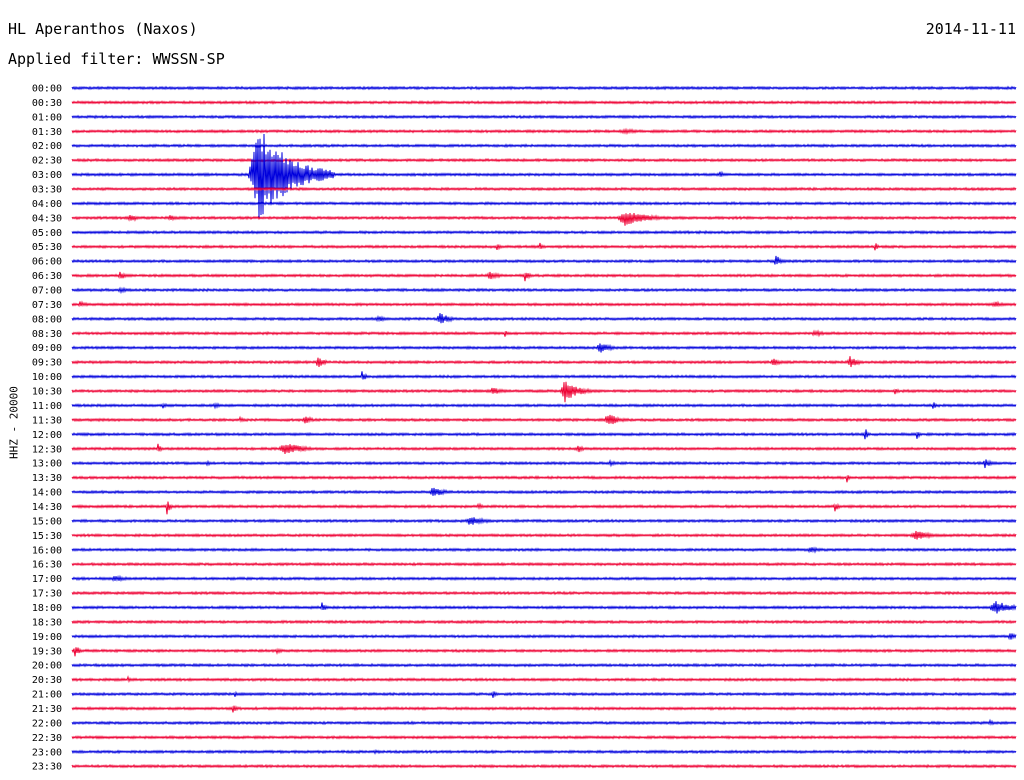 This screenshot has width=1024, height=780. What do you see at coordinates (47, 478) in the screenshot?
I see `time-tick-label: 13:30` at bounding box center [47, 478].